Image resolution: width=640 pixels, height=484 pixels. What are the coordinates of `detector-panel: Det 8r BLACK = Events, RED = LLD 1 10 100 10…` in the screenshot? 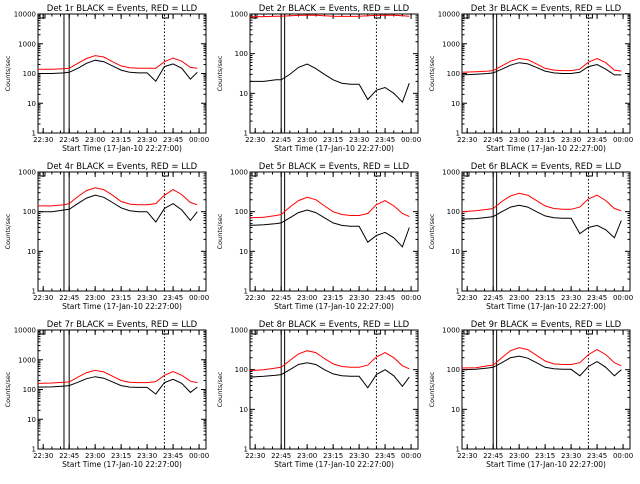 It's located at (318, 394).